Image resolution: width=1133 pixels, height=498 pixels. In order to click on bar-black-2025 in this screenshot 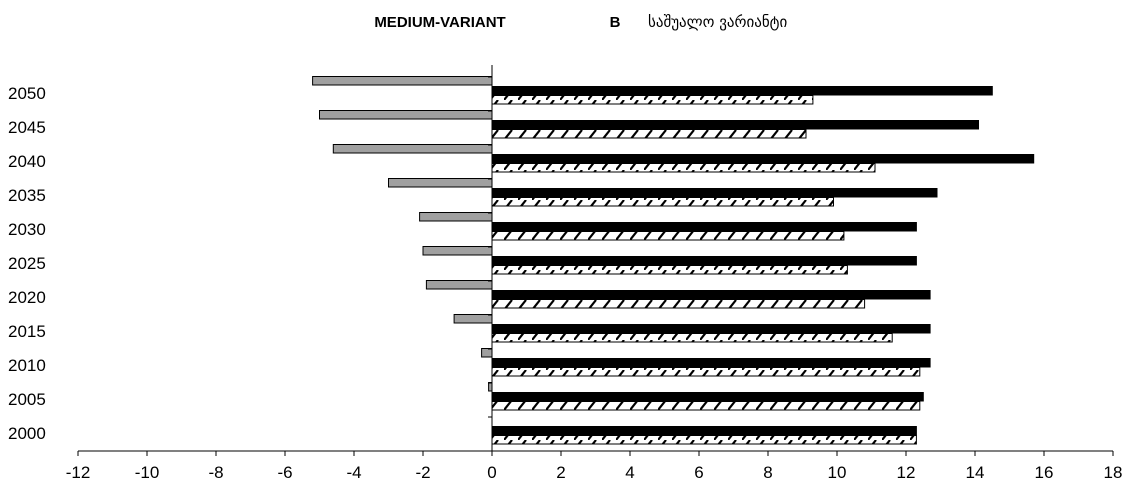, I will do `click(704, 261)`.